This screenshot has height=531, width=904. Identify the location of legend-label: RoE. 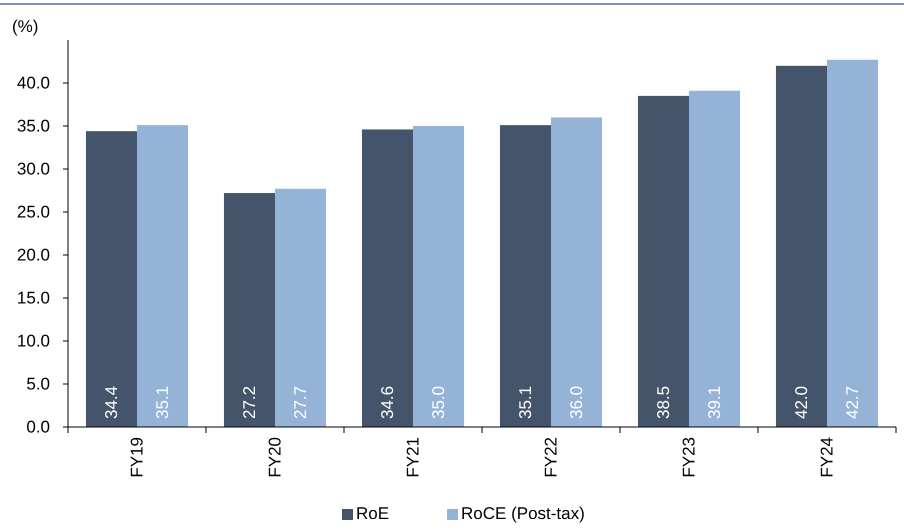
(373, 513).